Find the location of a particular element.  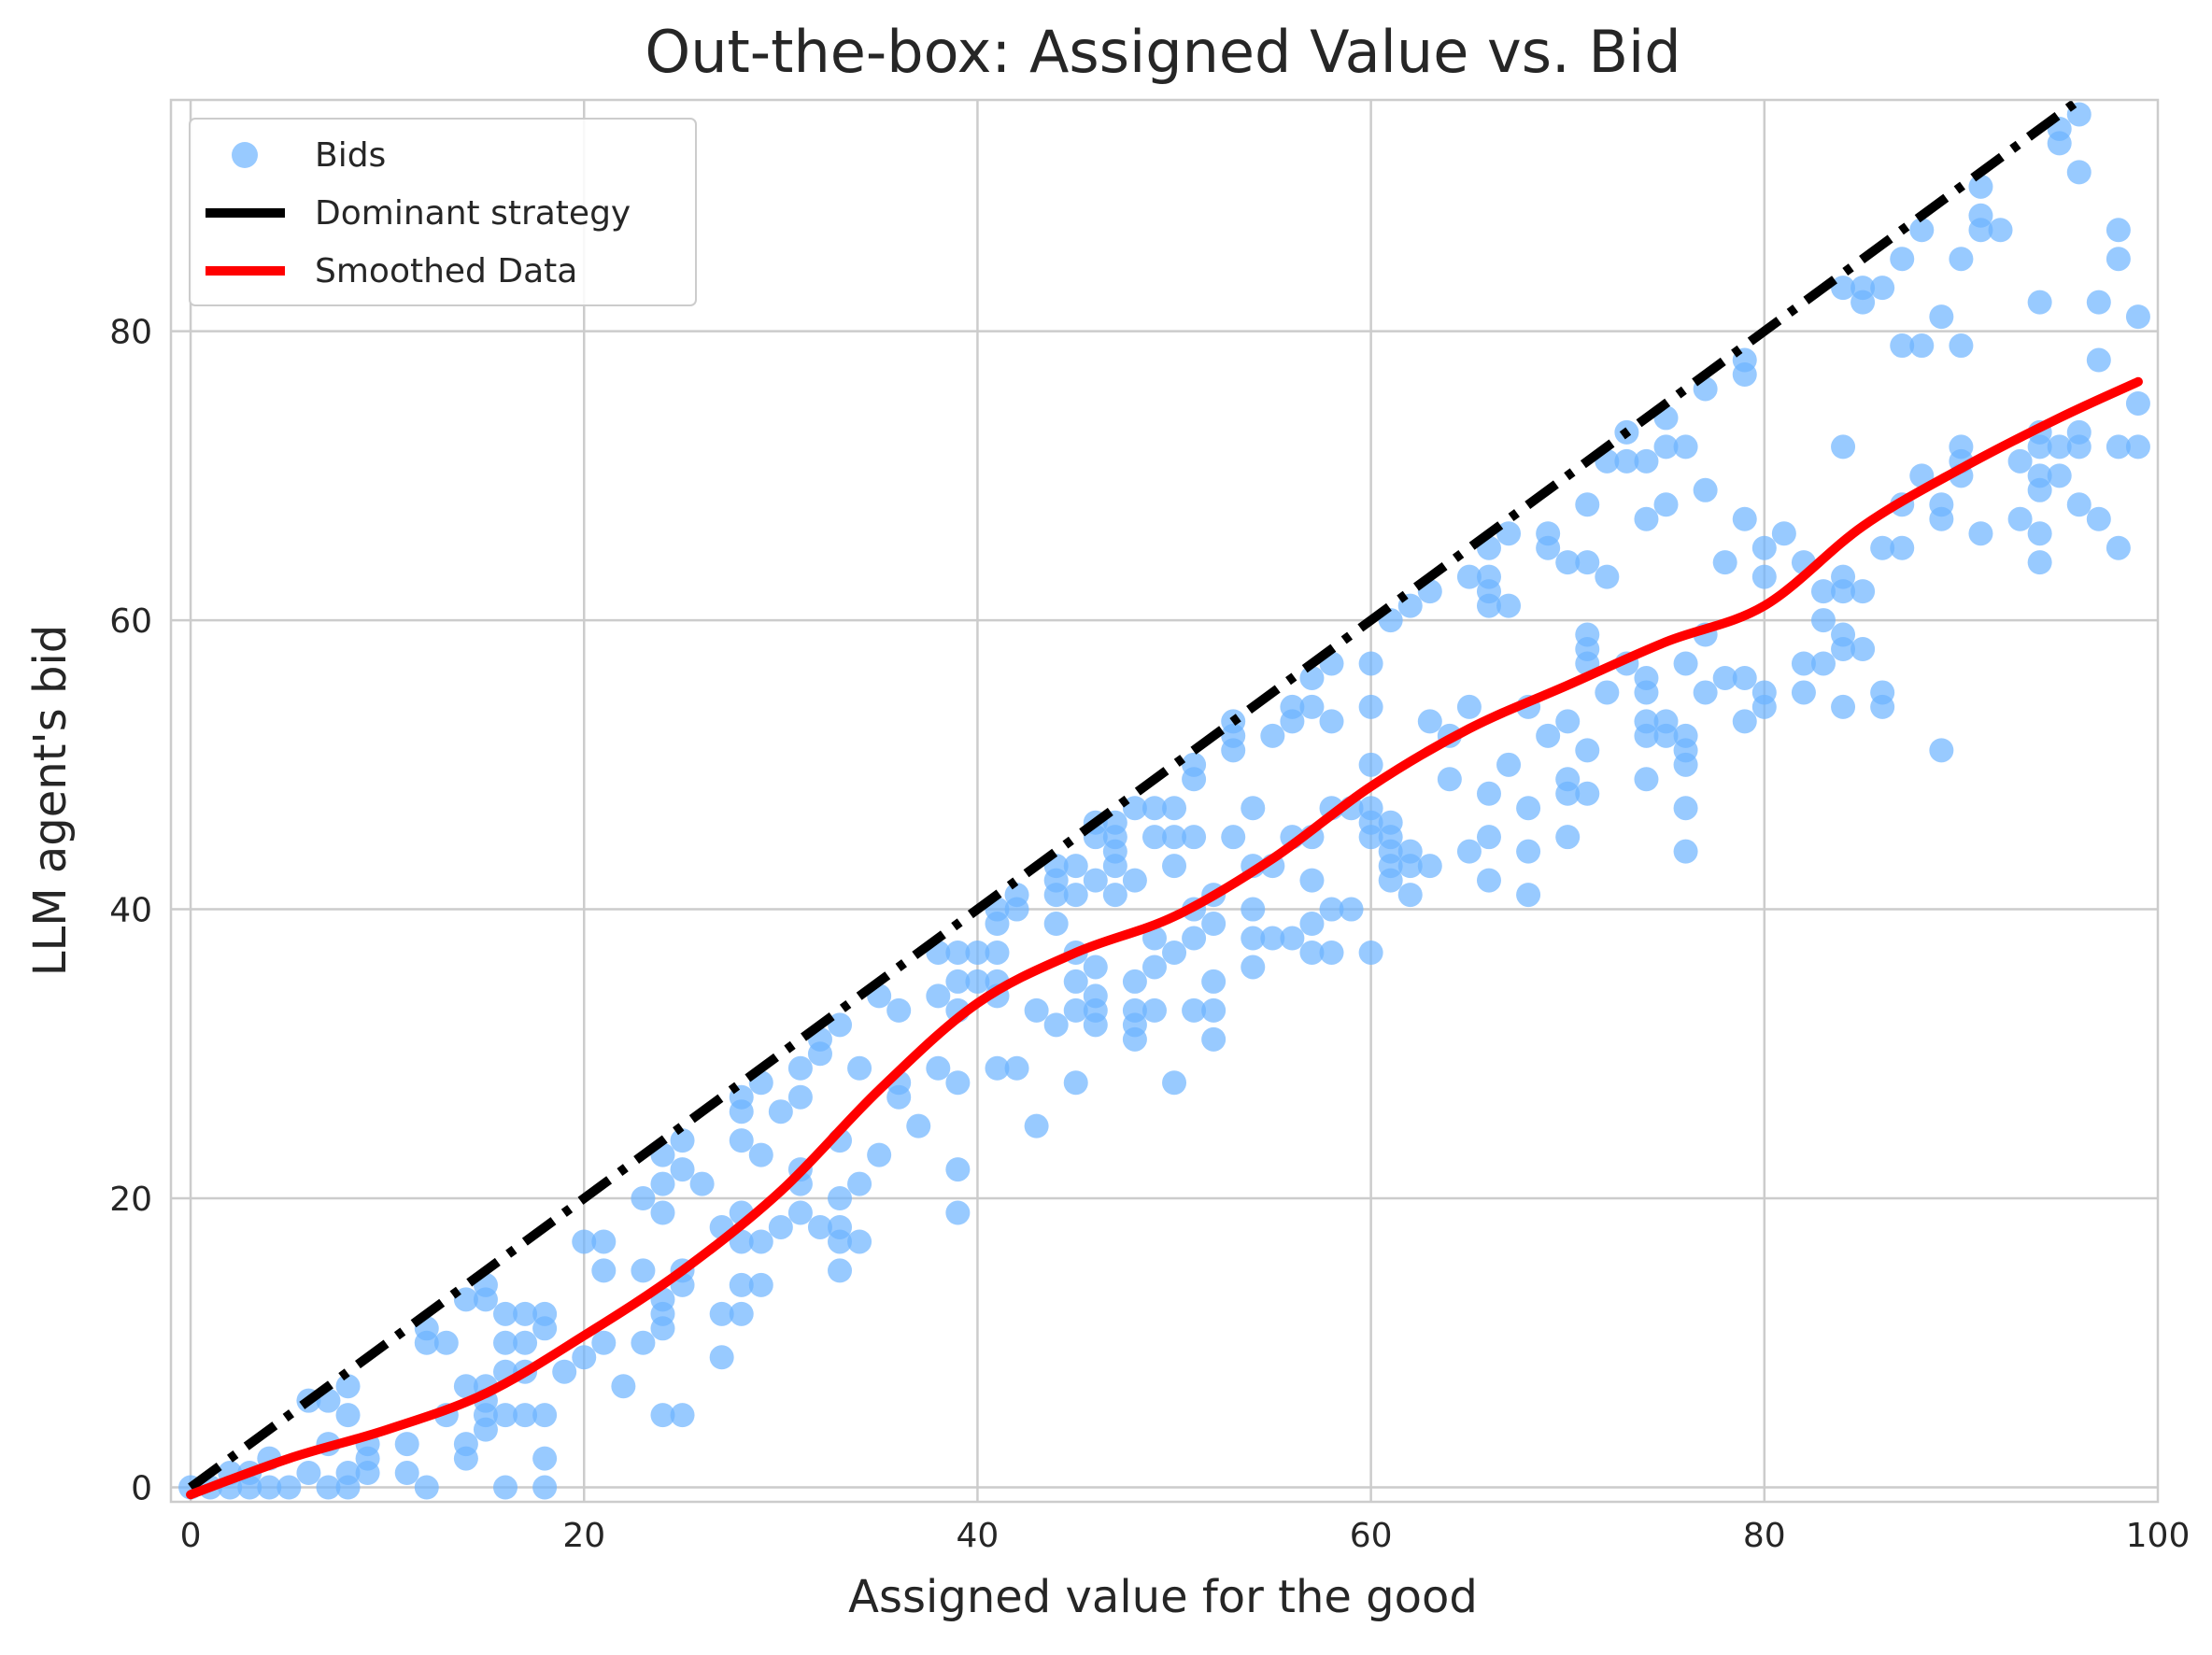

y-tick-label: 40 is located at coordinates (130, 911).